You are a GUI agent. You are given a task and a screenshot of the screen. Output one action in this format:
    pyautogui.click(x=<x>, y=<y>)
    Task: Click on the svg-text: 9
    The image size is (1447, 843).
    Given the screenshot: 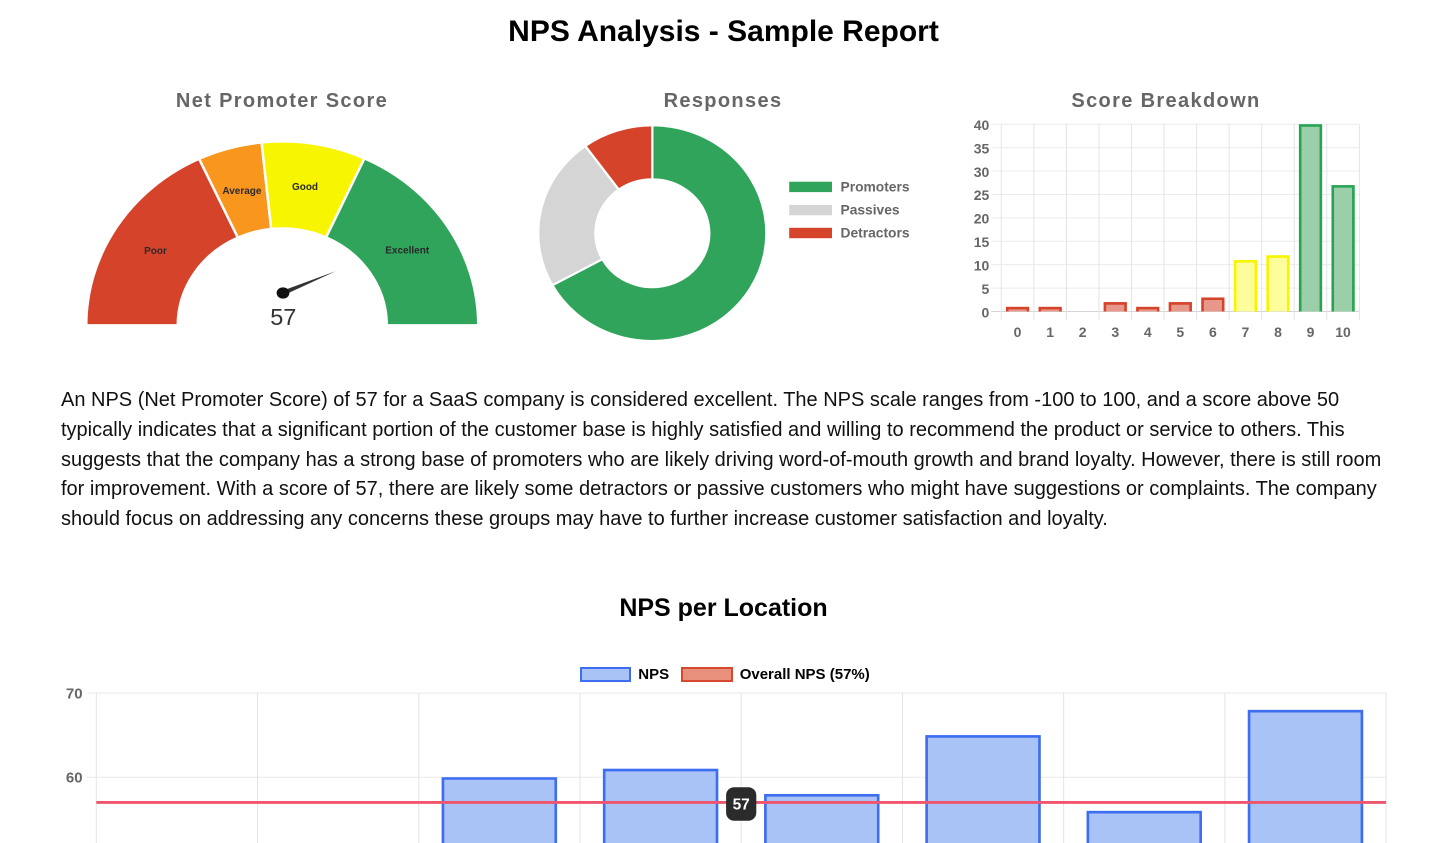 What is the action you would take?
    pyautogui.click(x=1311, y=332)
    